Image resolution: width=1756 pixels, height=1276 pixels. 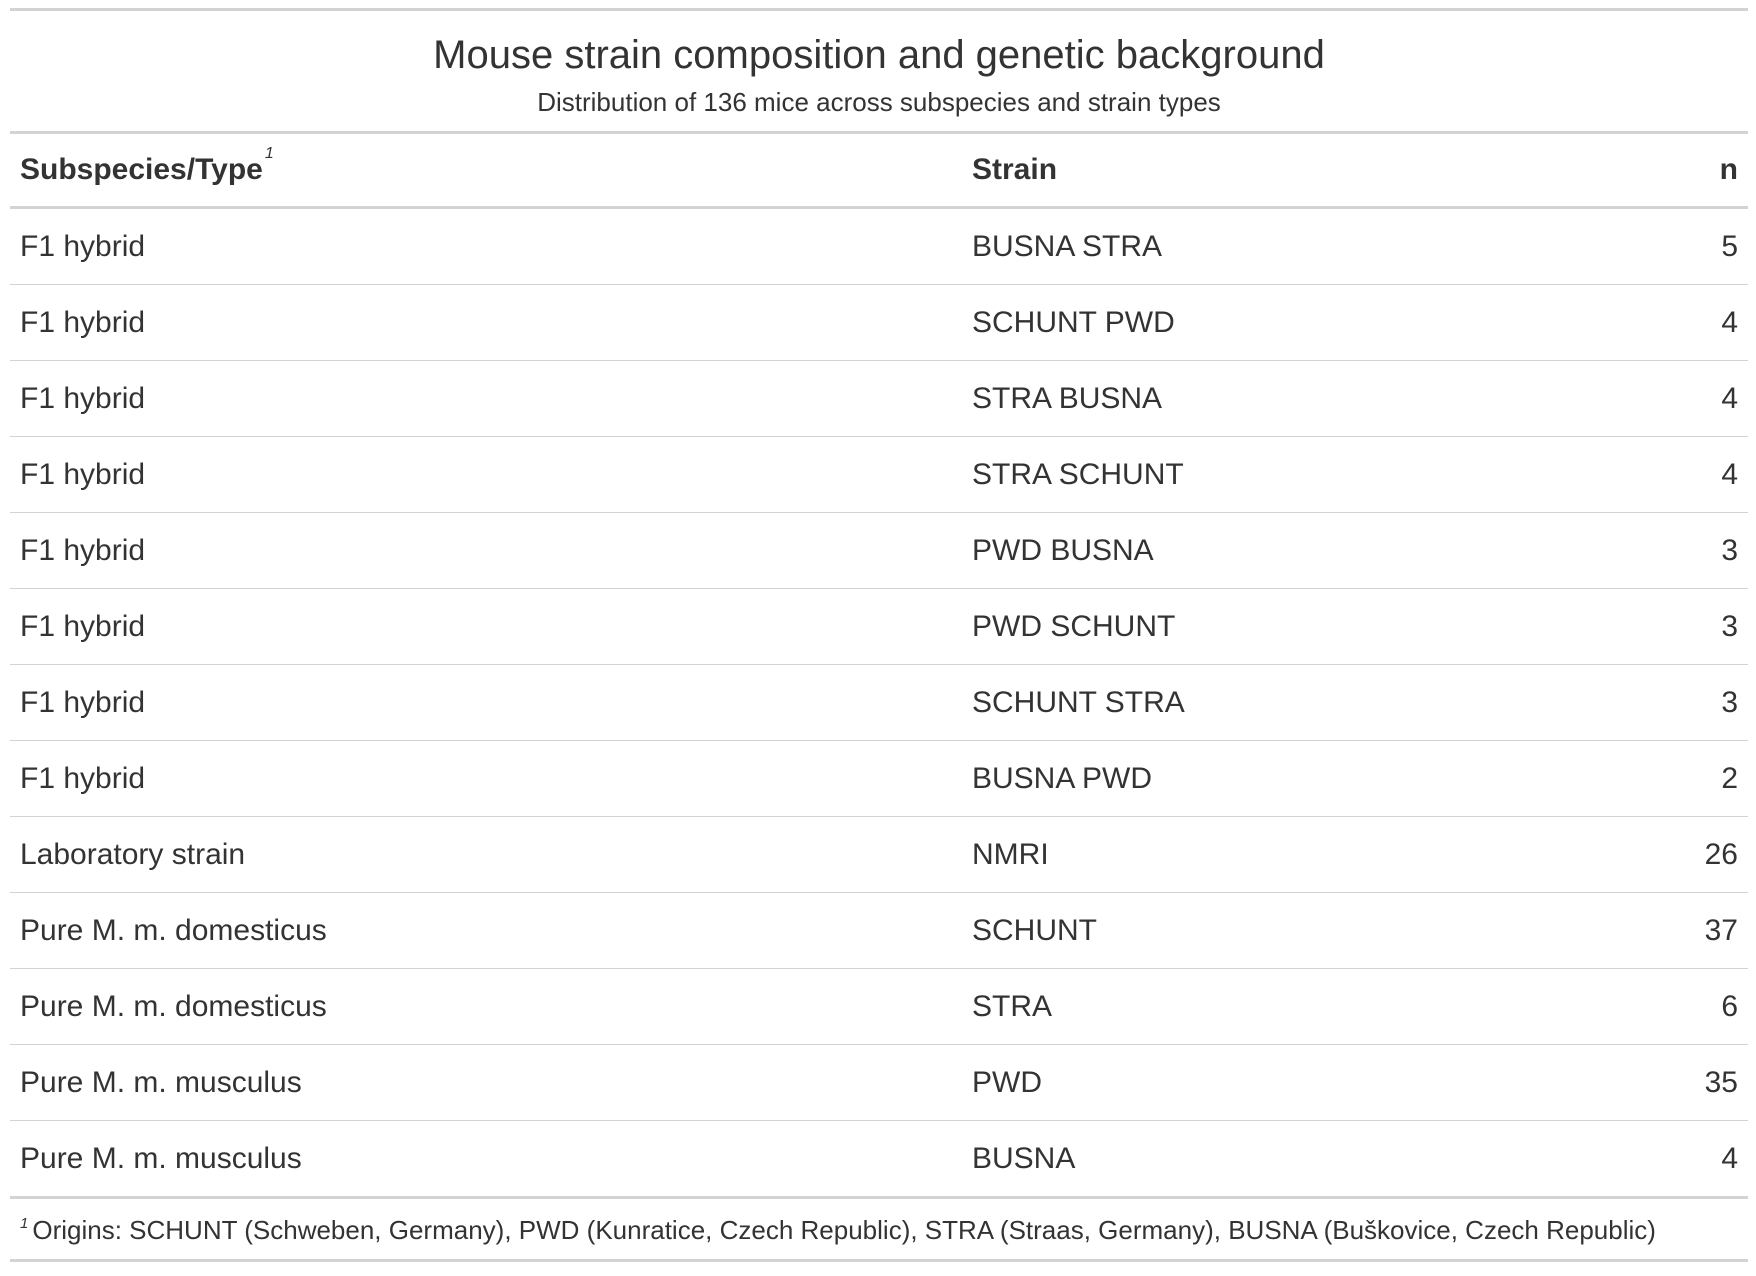 What do you see at coordinates (1073, 322) in the screenshot?
I see `cell-strain: SCHUNT PWD` at bounding box center [1073, 322].